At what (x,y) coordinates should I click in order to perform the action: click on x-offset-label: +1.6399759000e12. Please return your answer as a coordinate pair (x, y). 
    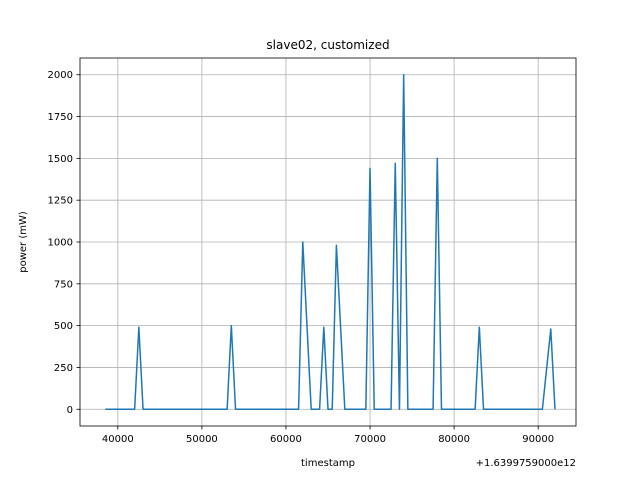
    Looking at the image, I should click on (526, 463).